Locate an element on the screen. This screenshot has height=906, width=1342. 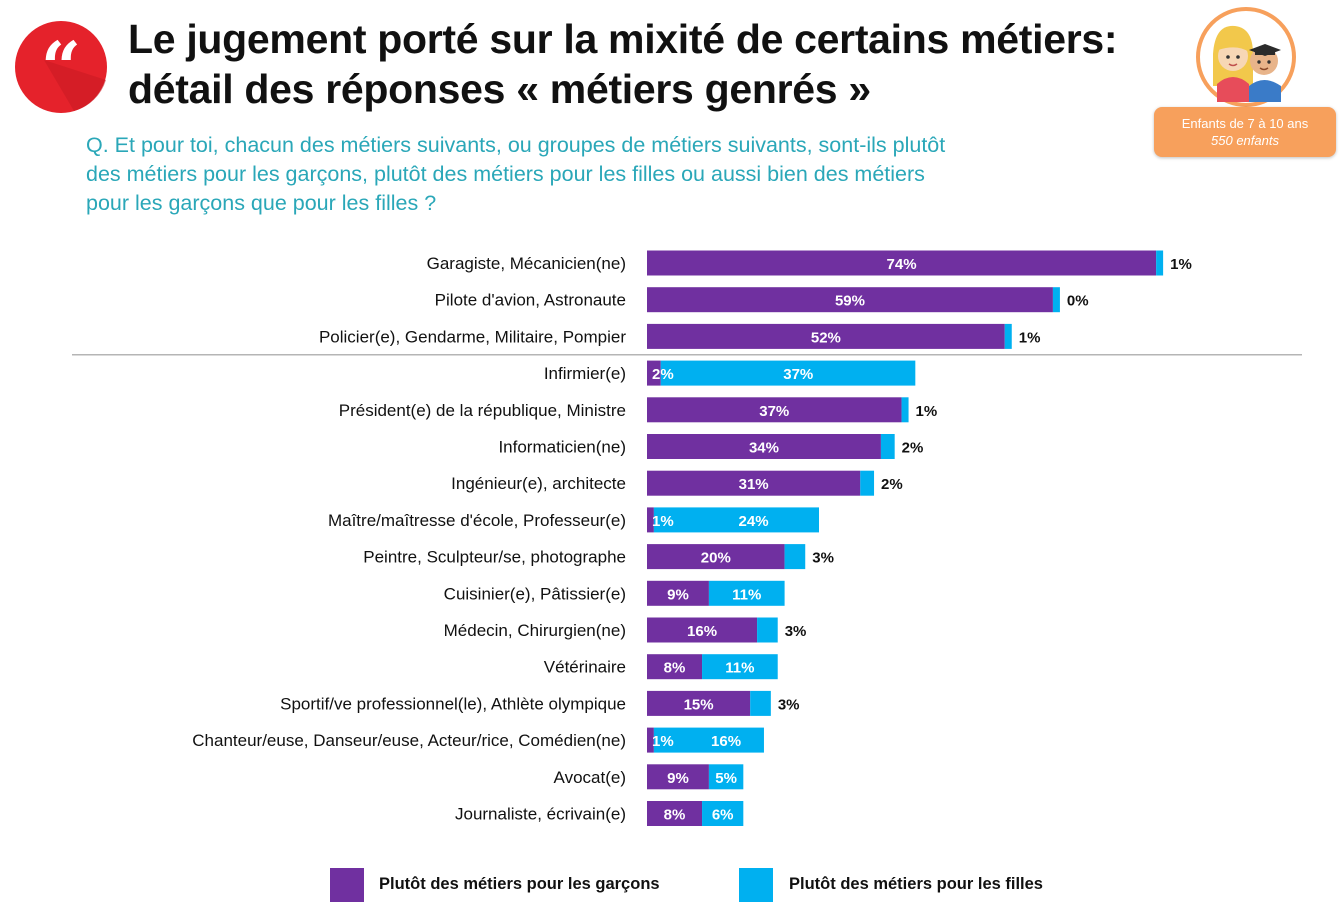
bar-label-girls: 24% is located at coordinates (754, 521).